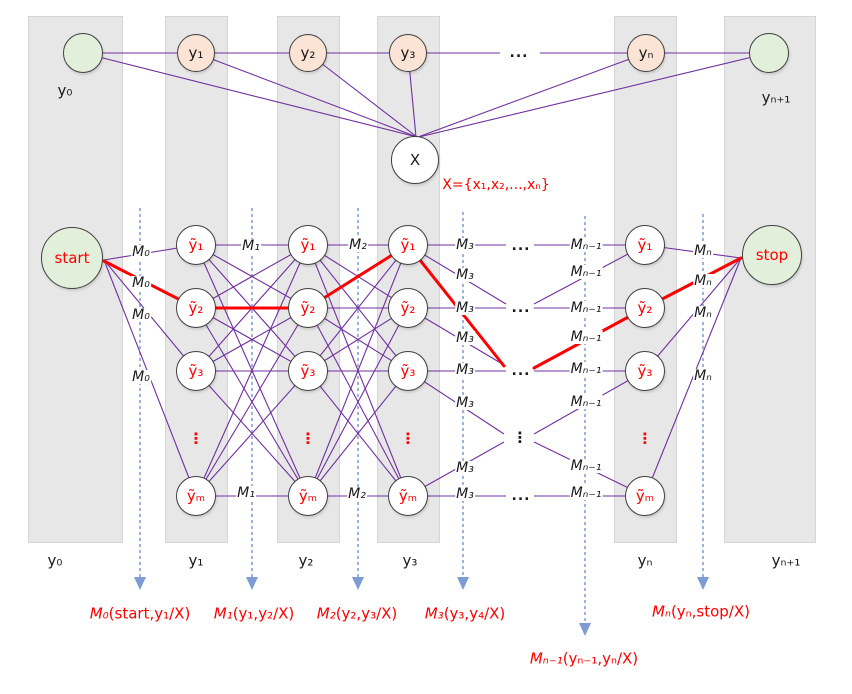 The image size is (852, 694). Describe the element at coordinates (546, 658) in the screenshot. I see `formula-mn1-symbol: Mₙ₋₁` at that location.